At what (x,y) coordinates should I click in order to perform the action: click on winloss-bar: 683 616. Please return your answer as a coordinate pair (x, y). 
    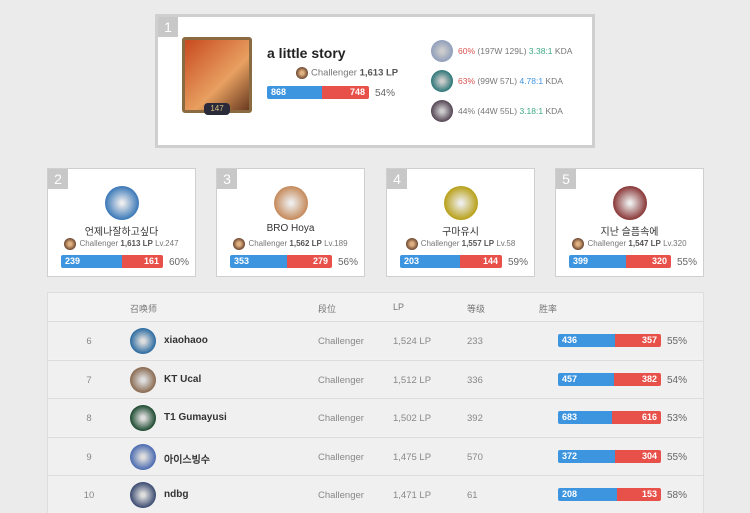
    Looking at the image, I should click on (609, 417).